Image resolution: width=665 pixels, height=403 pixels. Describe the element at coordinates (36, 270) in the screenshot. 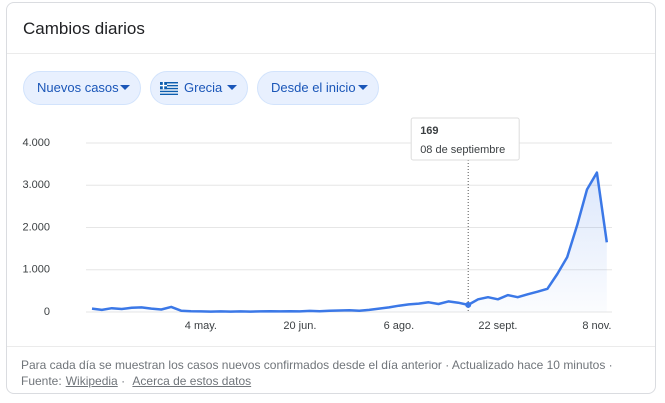

I see `y-tick-label: 1.000` at that location.